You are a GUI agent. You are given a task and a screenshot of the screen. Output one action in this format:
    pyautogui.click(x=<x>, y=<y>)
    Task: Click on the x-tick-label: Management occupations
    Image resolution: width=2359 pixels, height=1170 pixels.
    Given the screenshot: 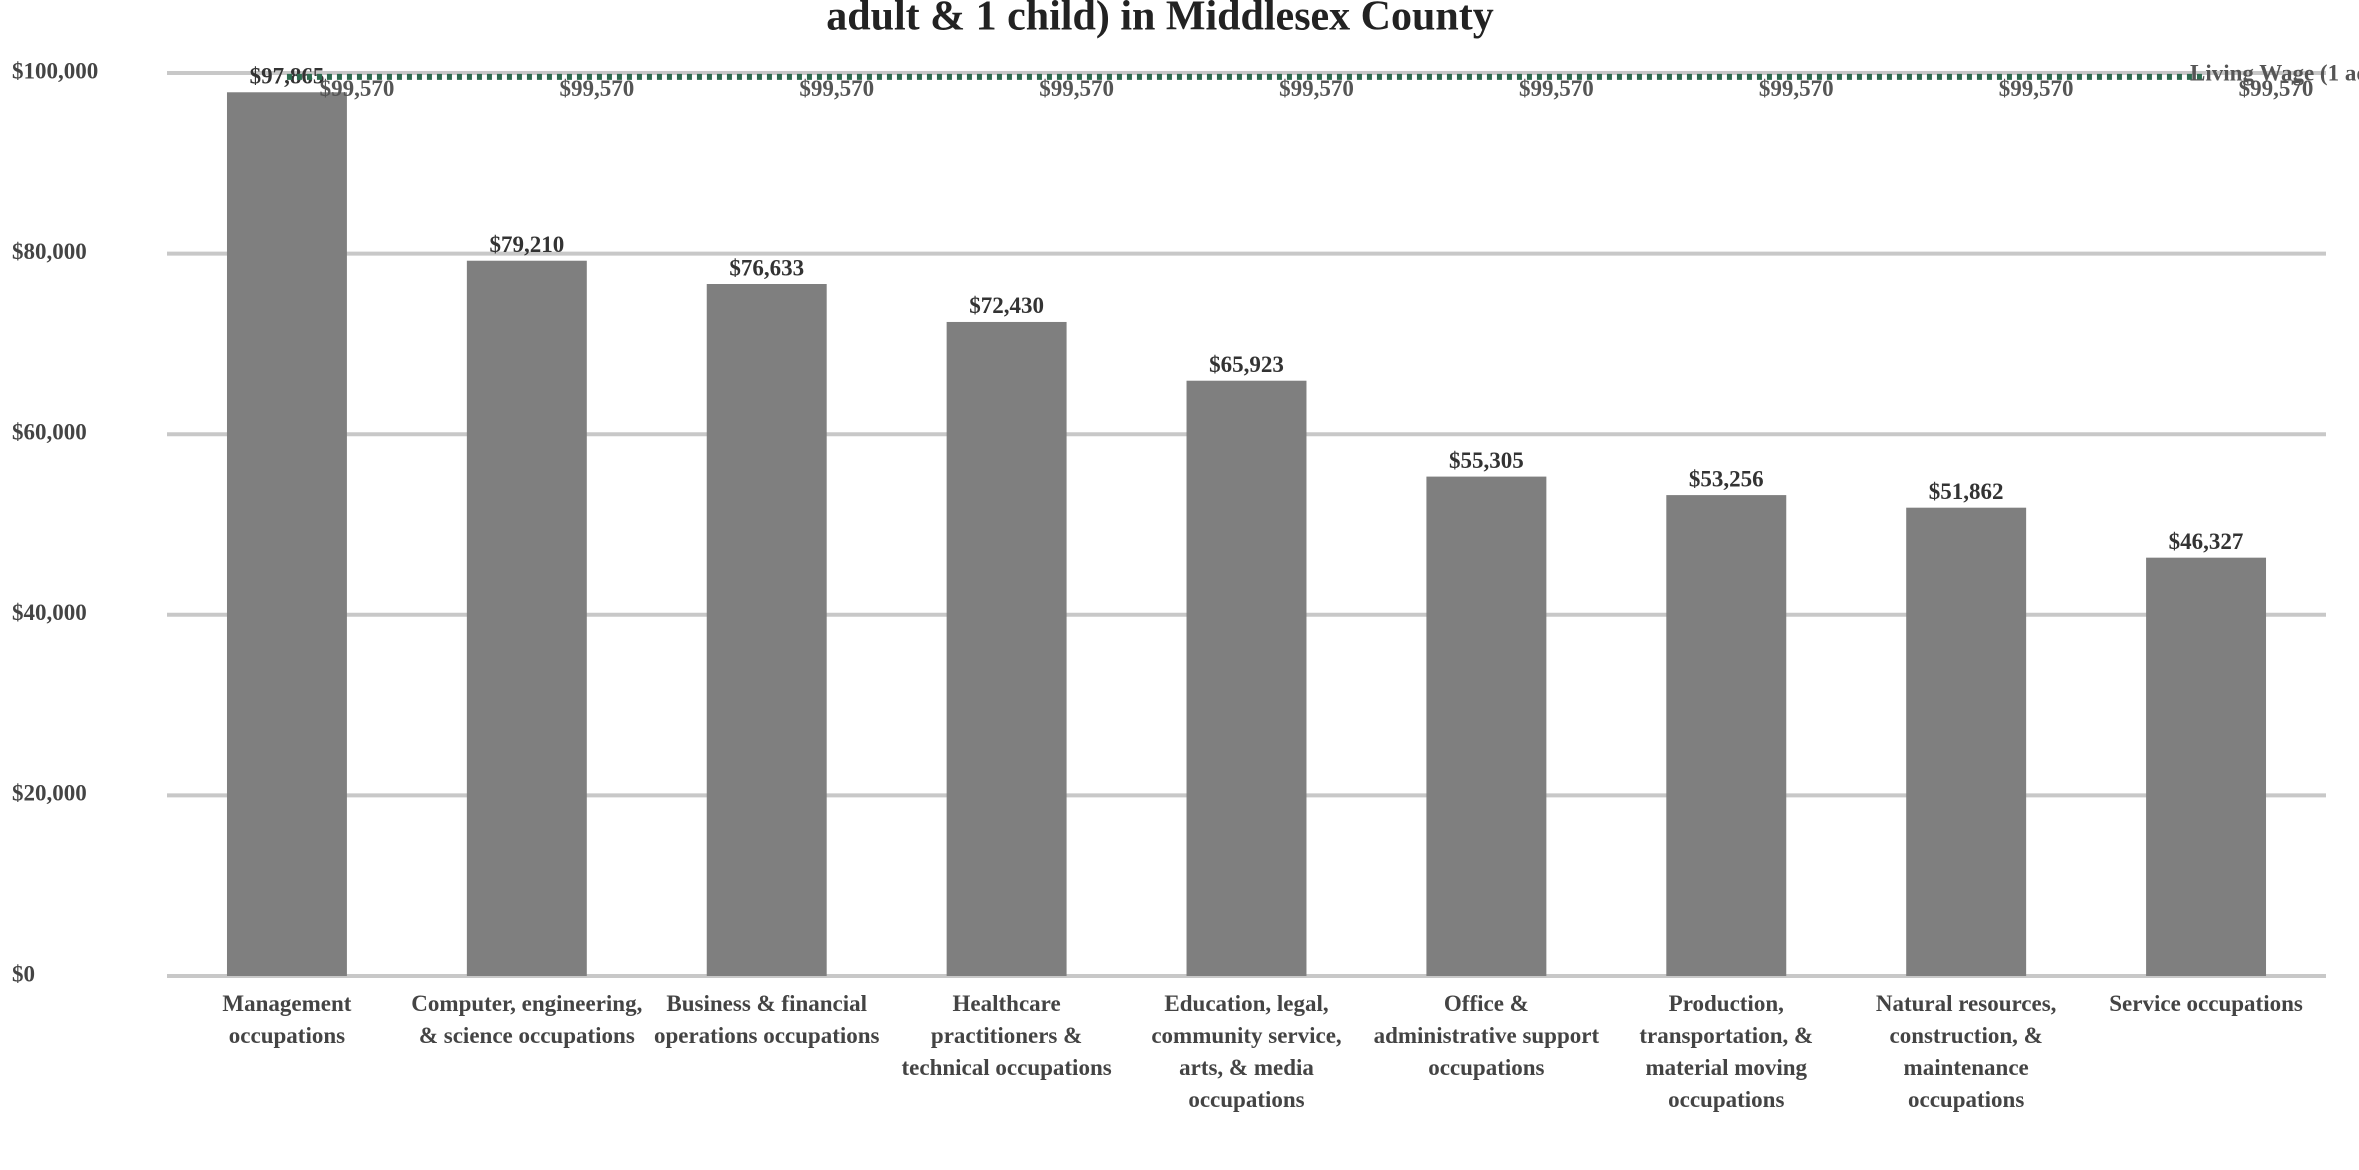 What is the action you would take?
    pyautogui.click(x=287, y=1019)
    